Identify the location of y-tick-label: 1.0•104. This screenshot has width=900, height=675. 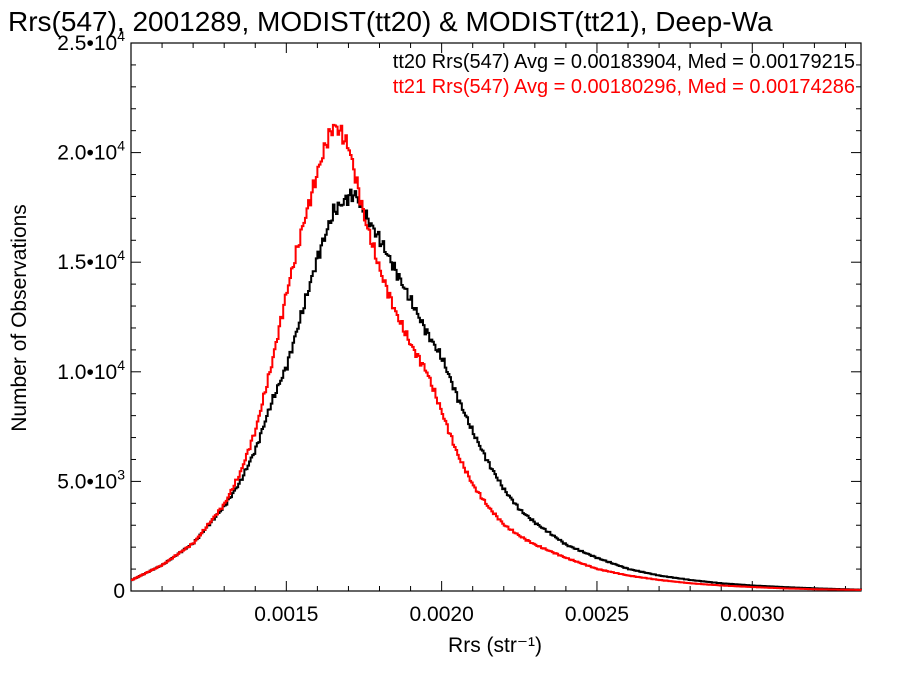
(91, 370).